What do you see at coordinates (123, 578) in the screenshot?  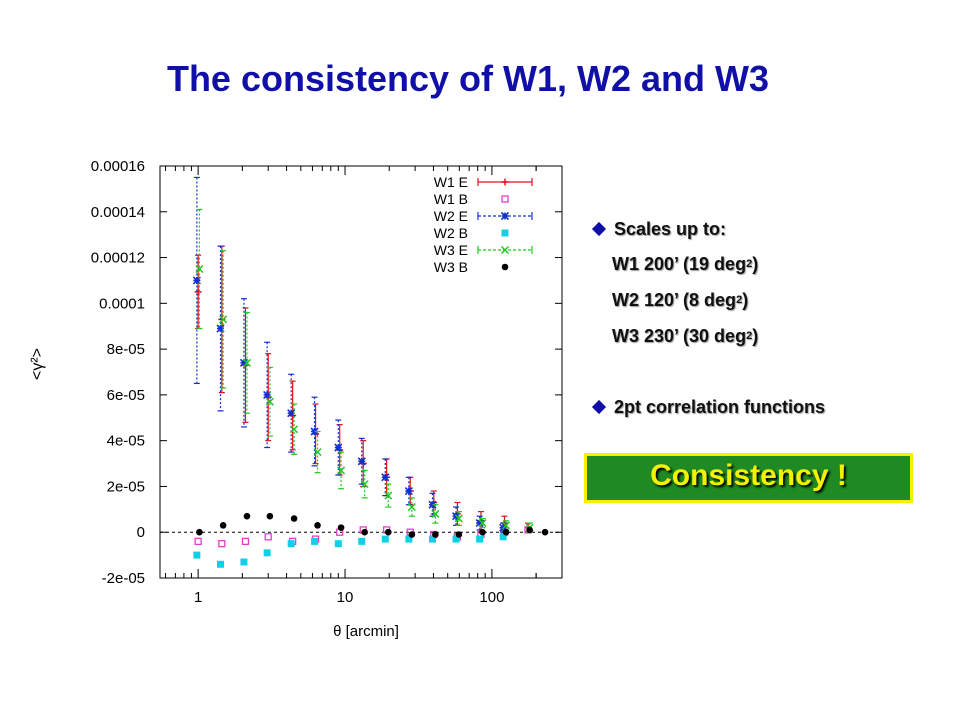 I see `y-tick-label: -2e-05` at bounding box center [123, 578].